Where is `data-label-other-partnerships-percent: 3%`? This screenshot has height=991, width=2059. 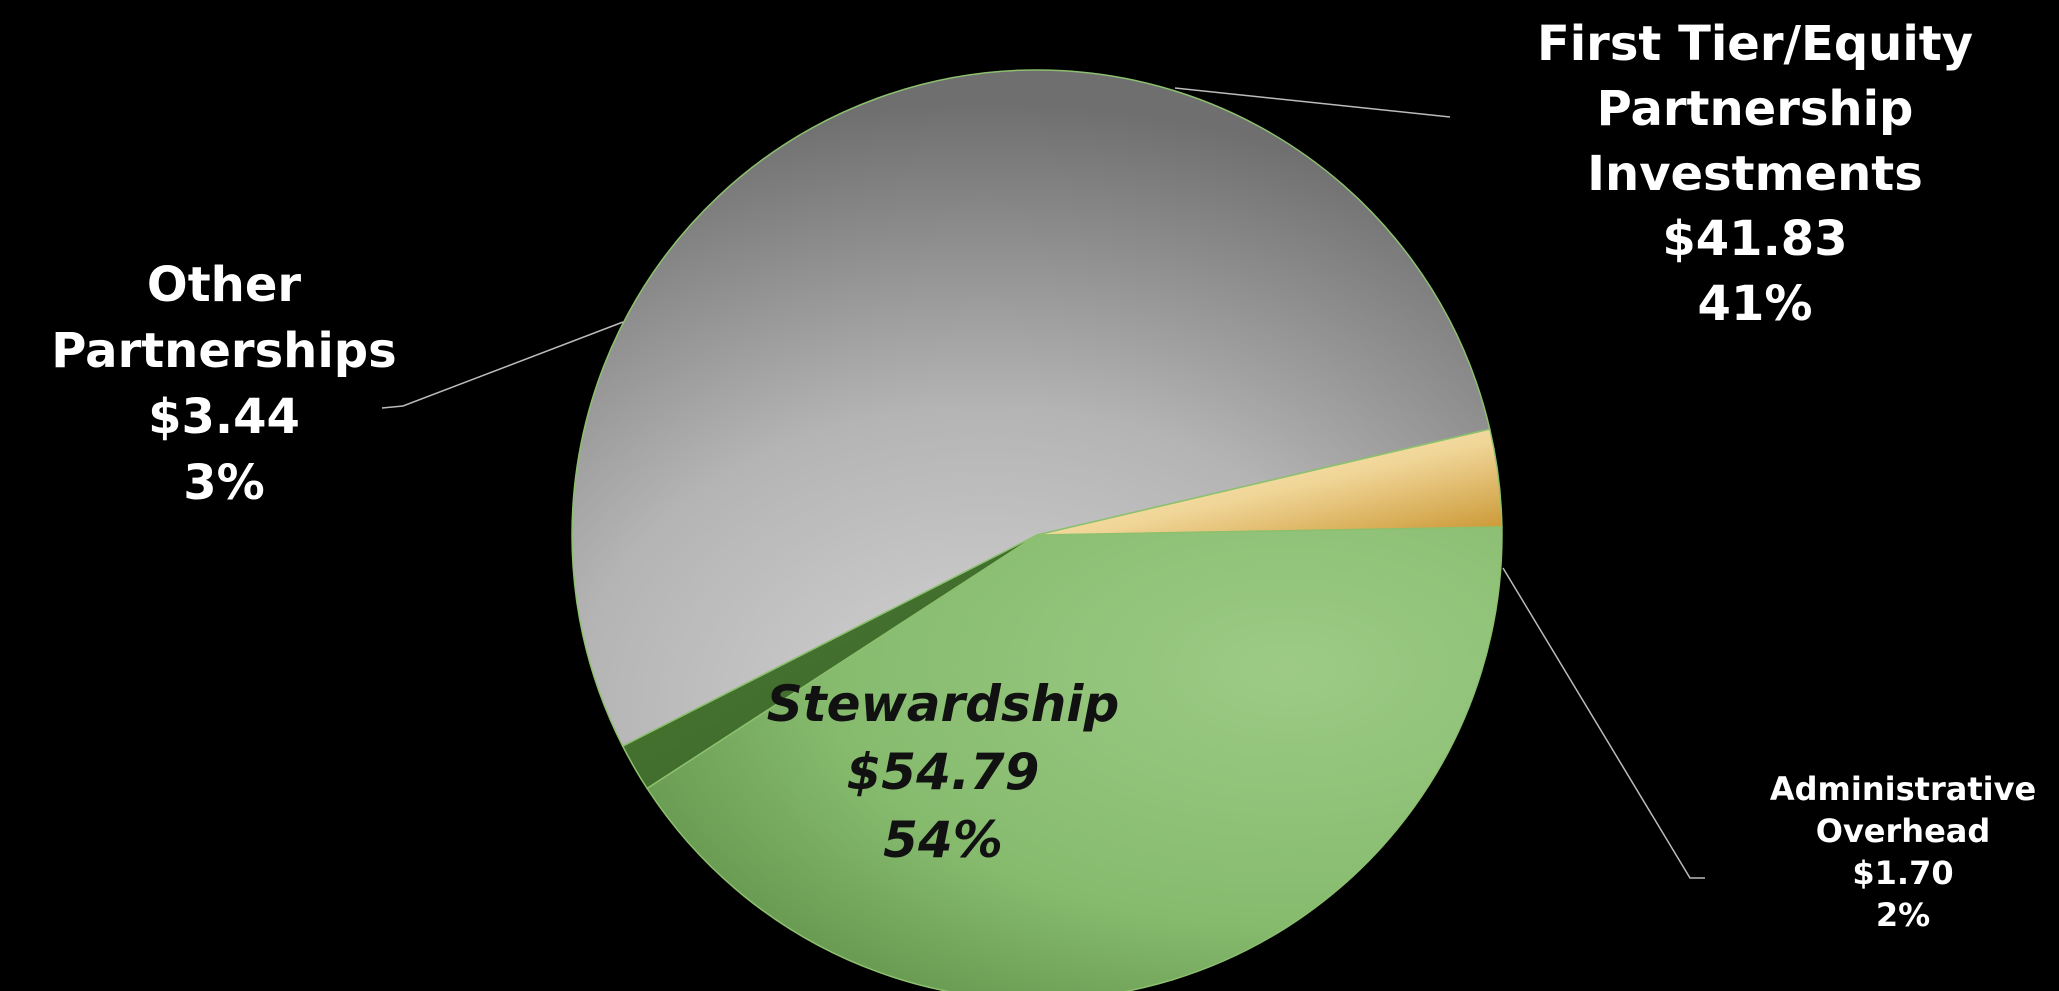
data-label-other-partnerships-percent: 3% is located at coordinates (224, 483).